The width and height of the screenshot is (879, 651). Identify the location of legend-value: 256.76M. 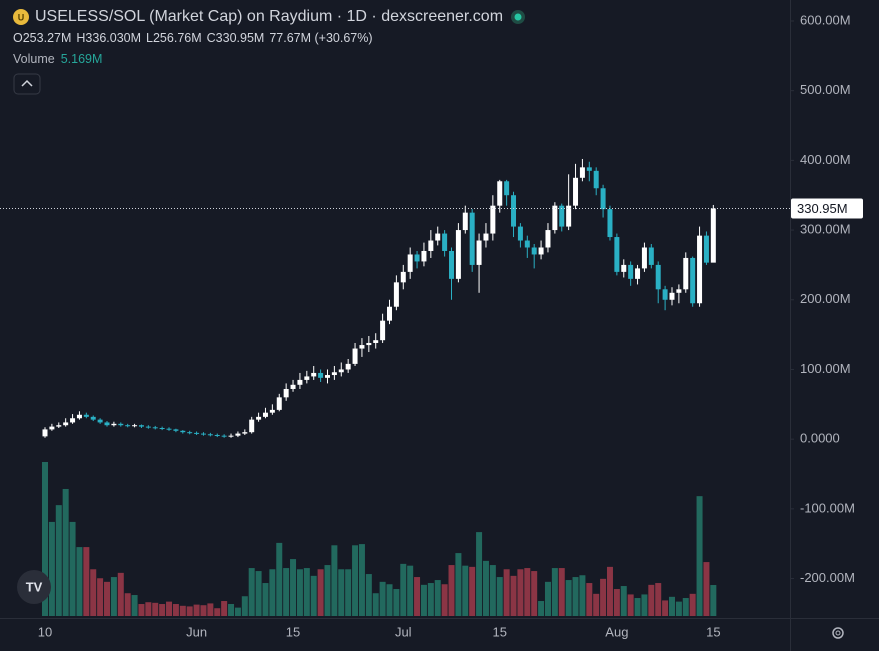
(177, 38).